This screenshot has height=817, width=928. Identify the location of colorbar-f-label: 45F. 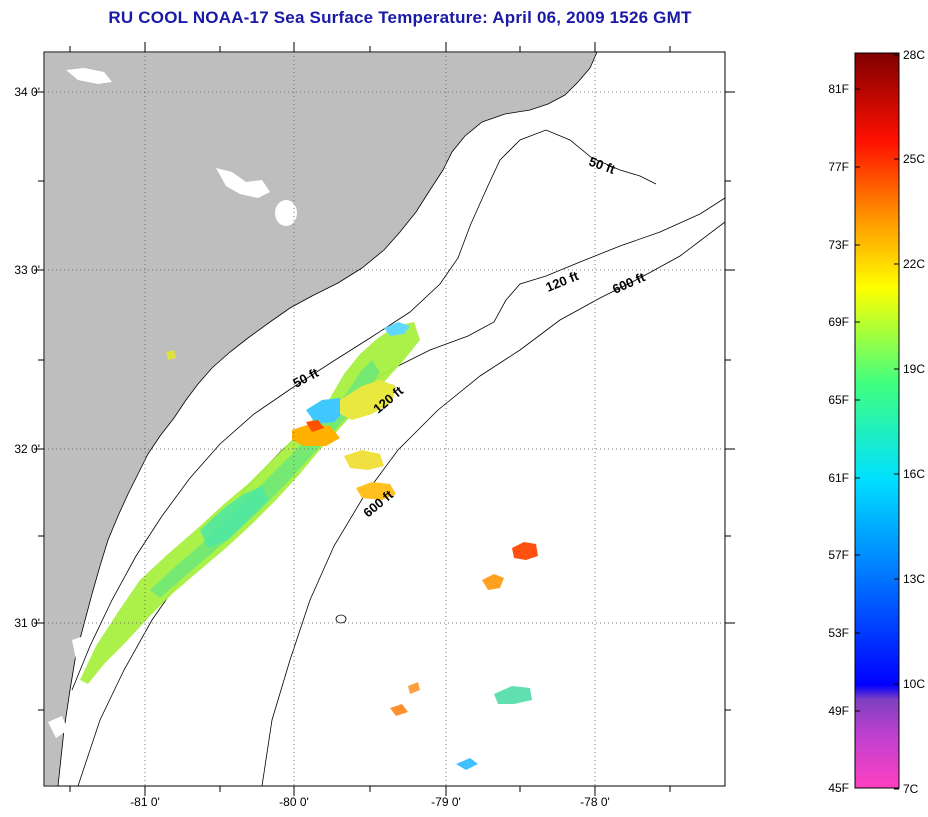
(838, 788).